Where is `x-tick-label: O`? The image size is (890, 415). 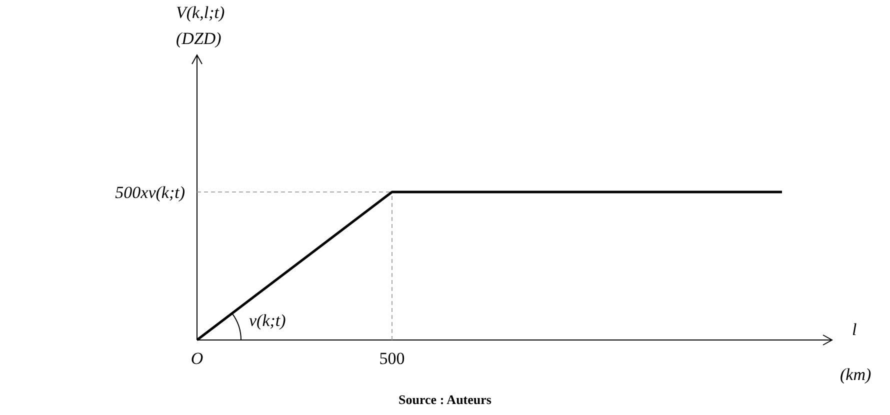
x-tick-label: O is located at coordinates (197, 358).